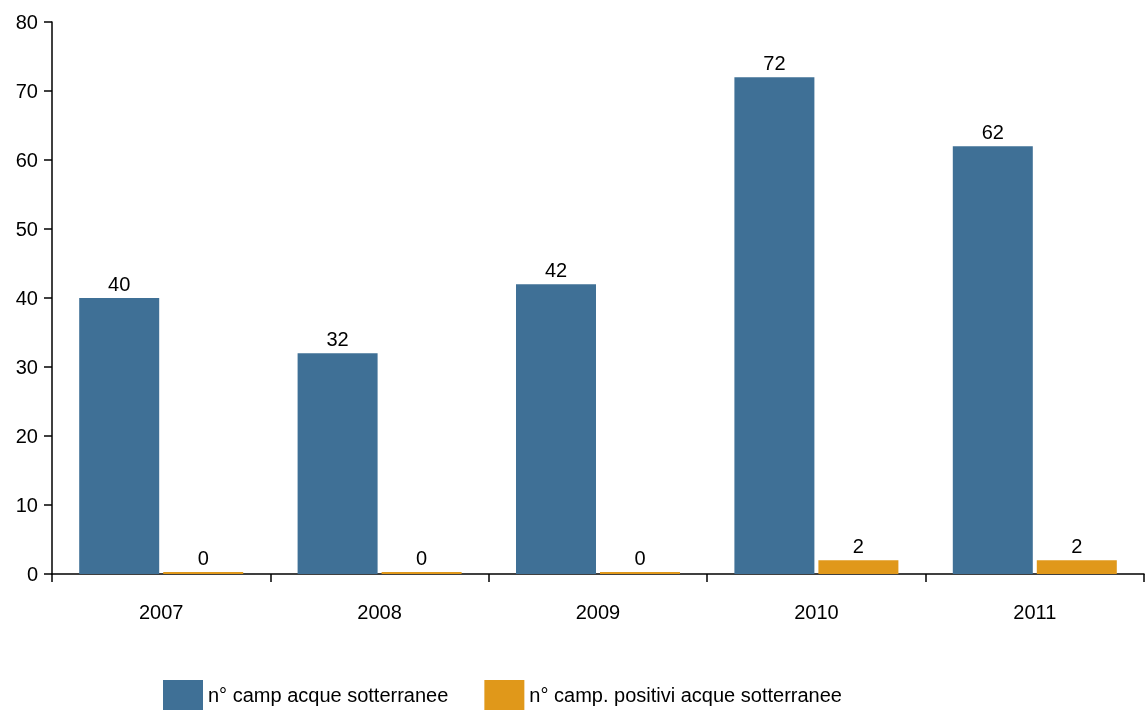 The image size is (1146, 715). What do you see at coordinates (1035, 612) in the screenshot?
I see `x-tick-label: 2011` at bounding box center [1035, 612].